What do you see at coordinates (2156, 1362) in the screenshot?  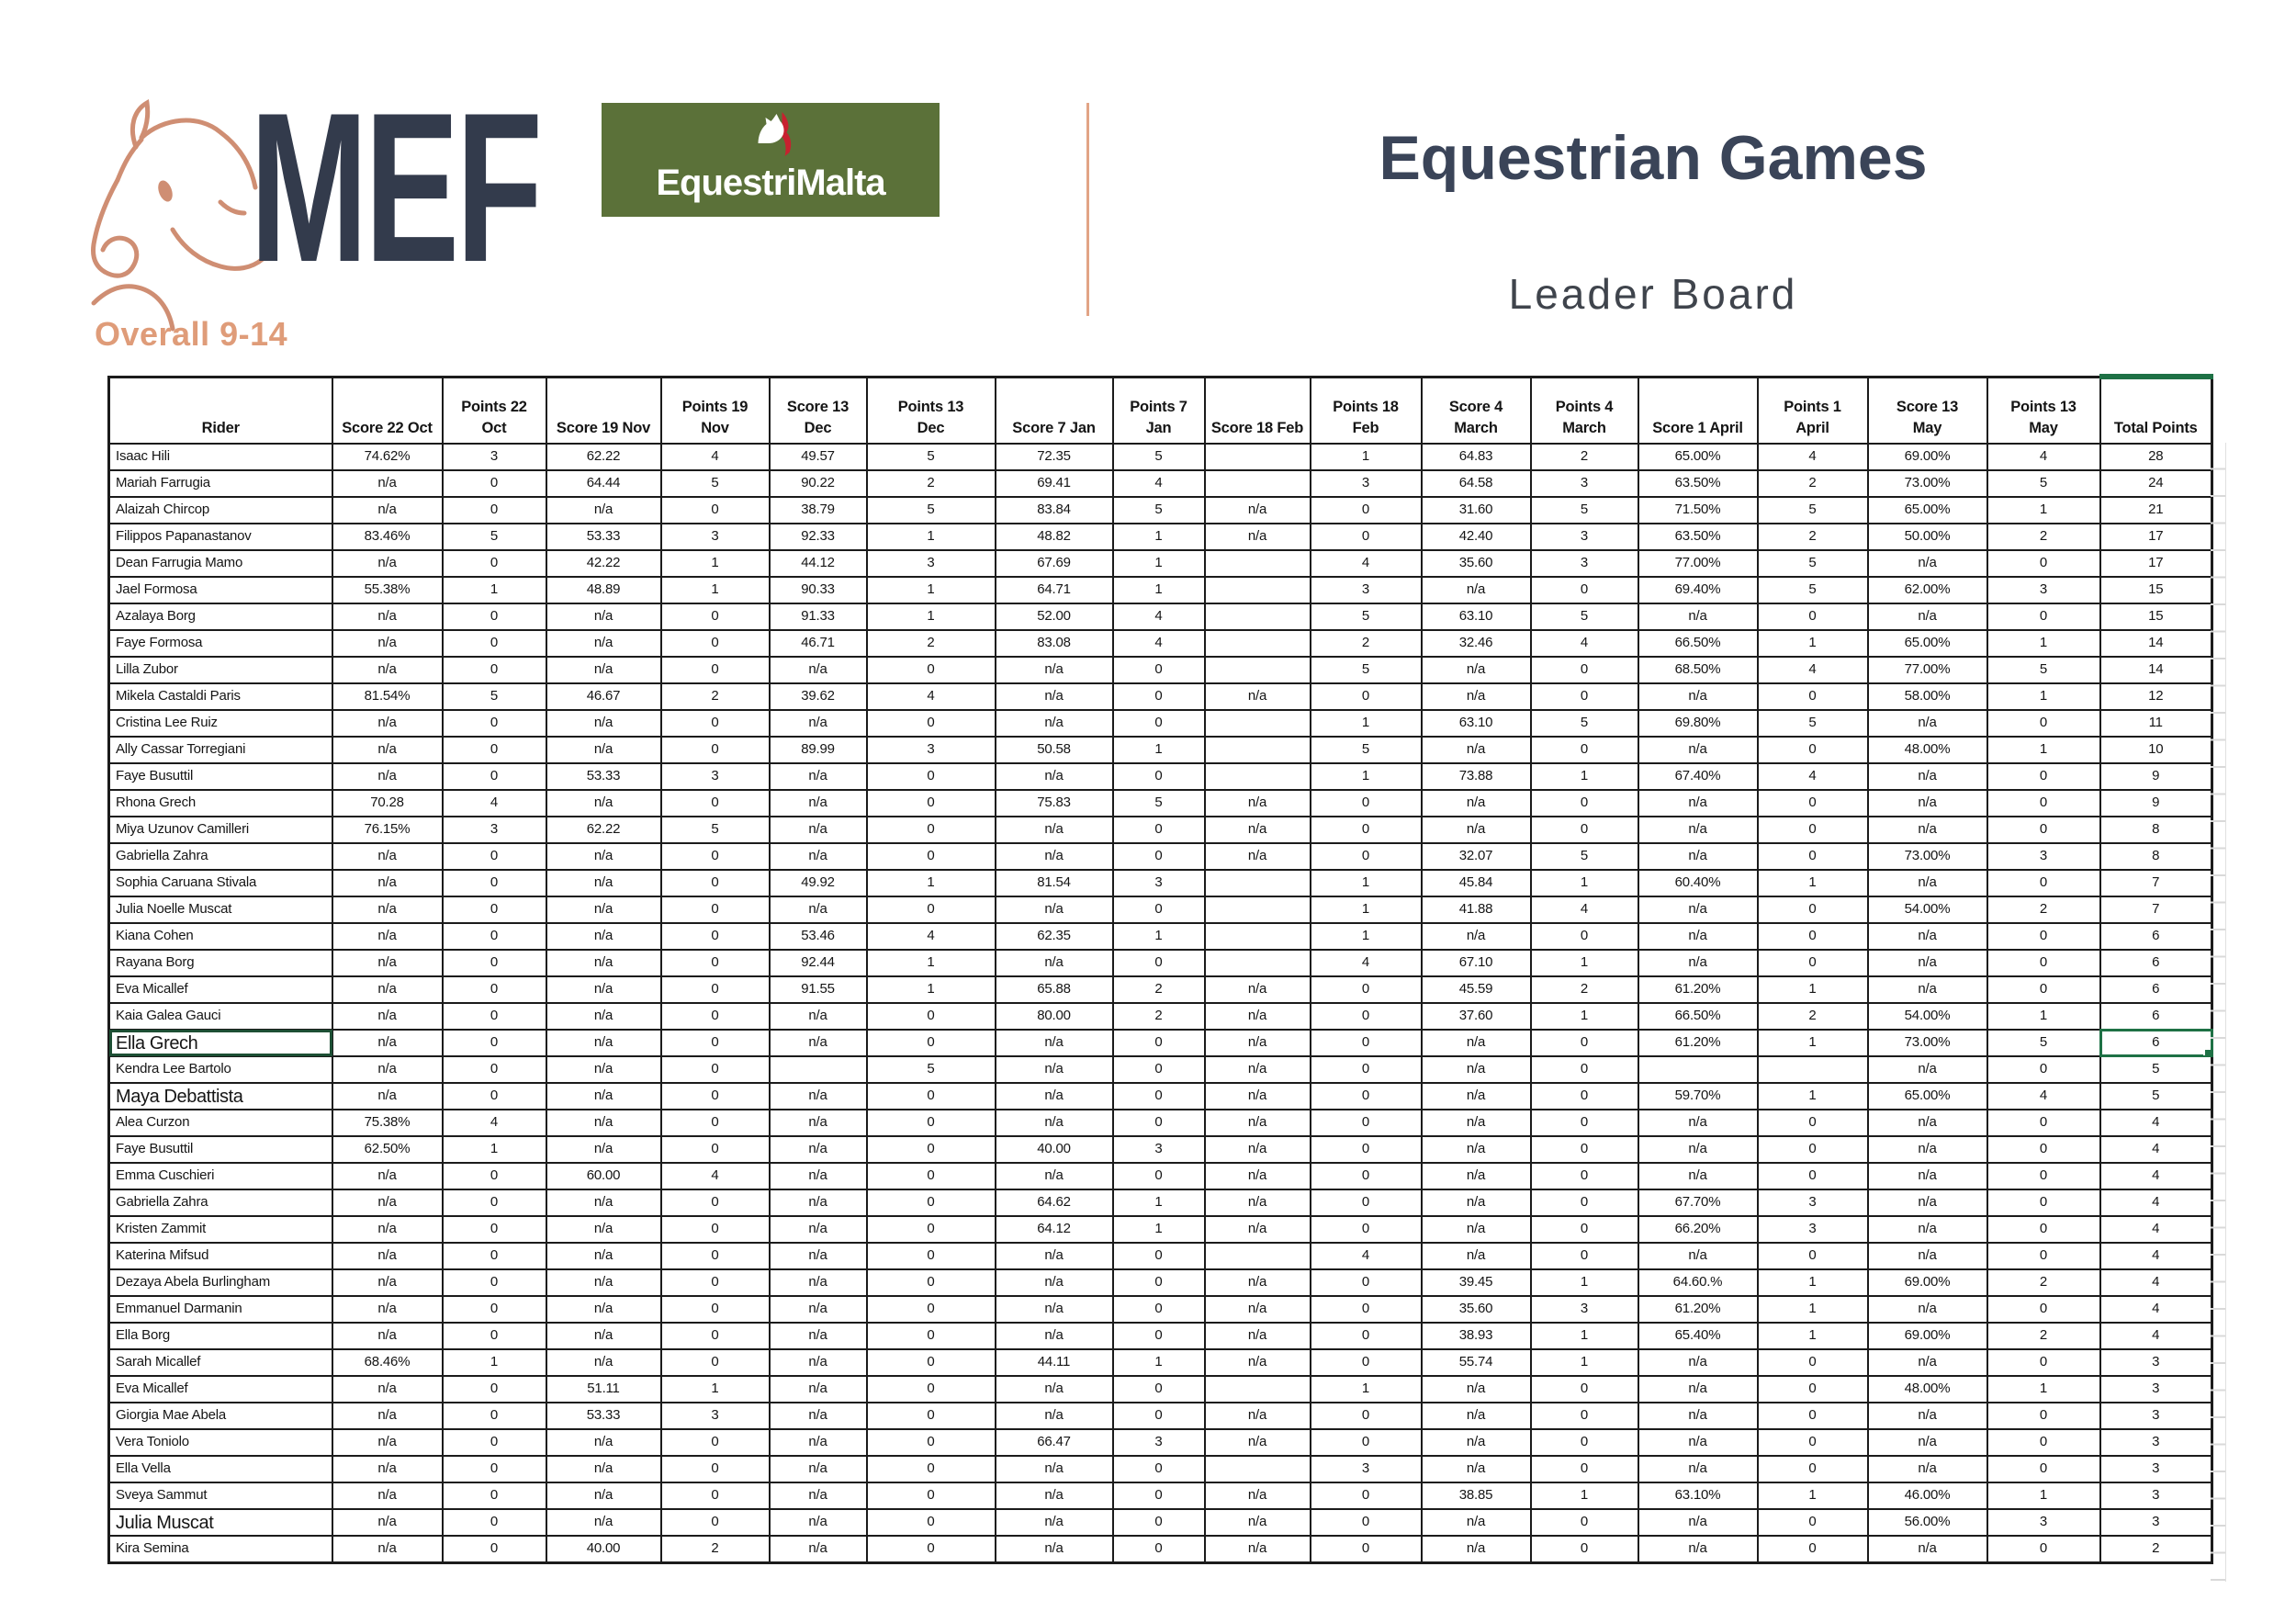 I see `total-points-cell: 3` at bounding box center [2156, 1362].